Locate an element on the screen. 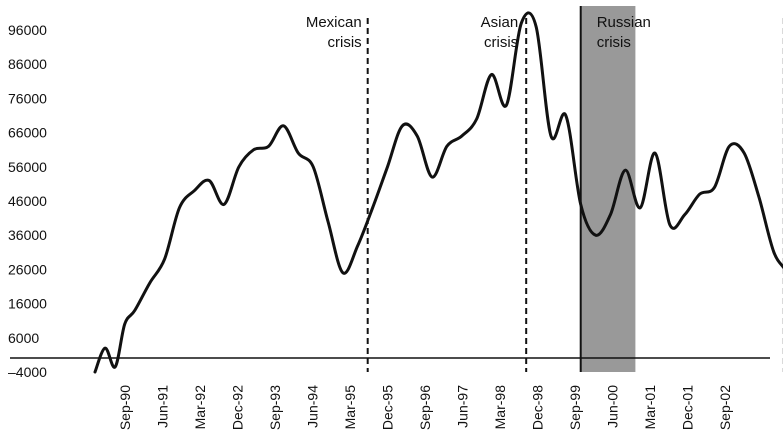 This screenshot has width=783, height=437. x-tick-label: Dec-01 is located at coordinates (688, 407).